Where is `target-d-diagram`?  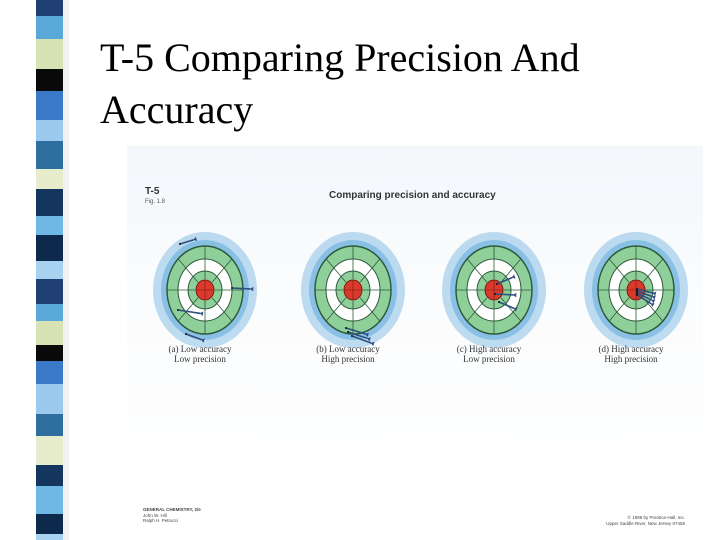
target-d-diagram is located at coordinates (636, 290).